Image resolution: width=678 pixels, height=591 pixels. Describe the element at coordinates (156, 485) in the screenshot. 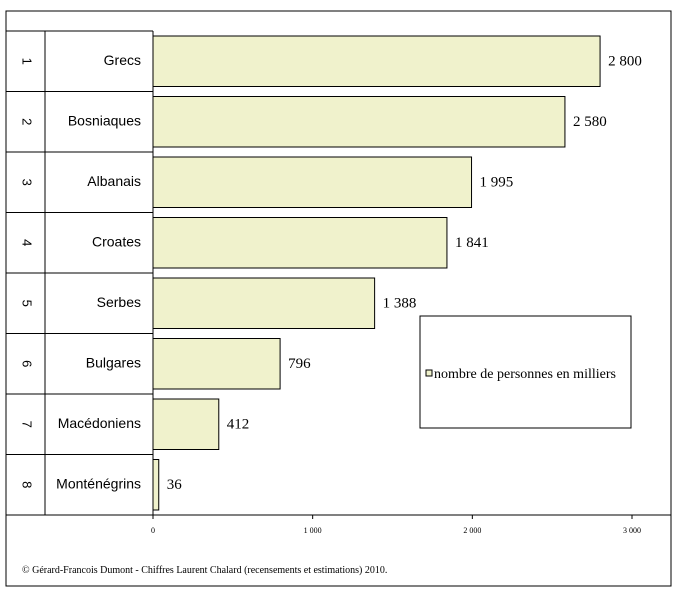

I see `bar-monténégrins` at that location.